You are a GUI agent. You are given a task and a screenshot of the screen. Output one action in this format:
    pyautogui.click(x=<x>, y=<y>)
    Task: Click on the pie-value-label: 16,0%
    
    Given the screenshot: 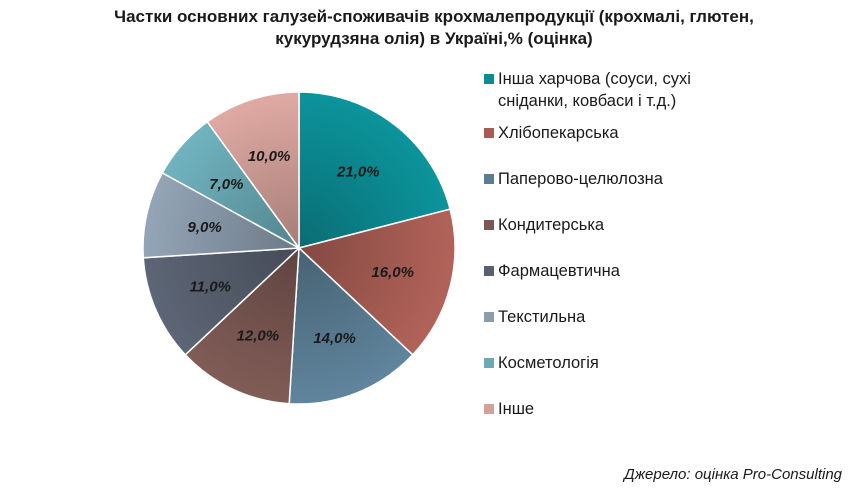 What is the action you would take?
    pyautogui.click(x=392, y=272)
    